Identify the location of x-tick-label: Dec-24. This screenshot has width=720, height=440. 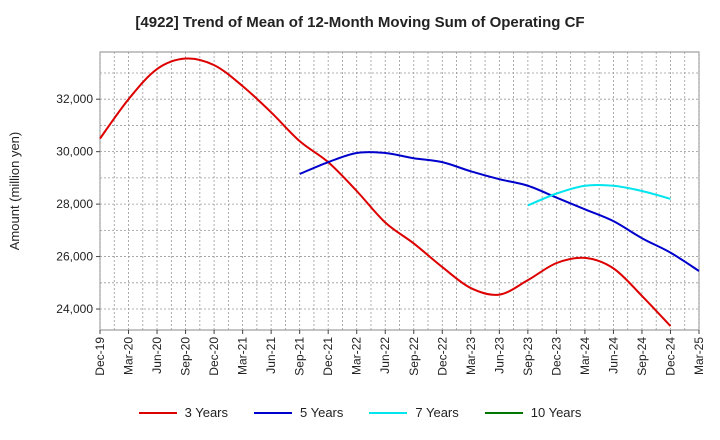
(670, 356).